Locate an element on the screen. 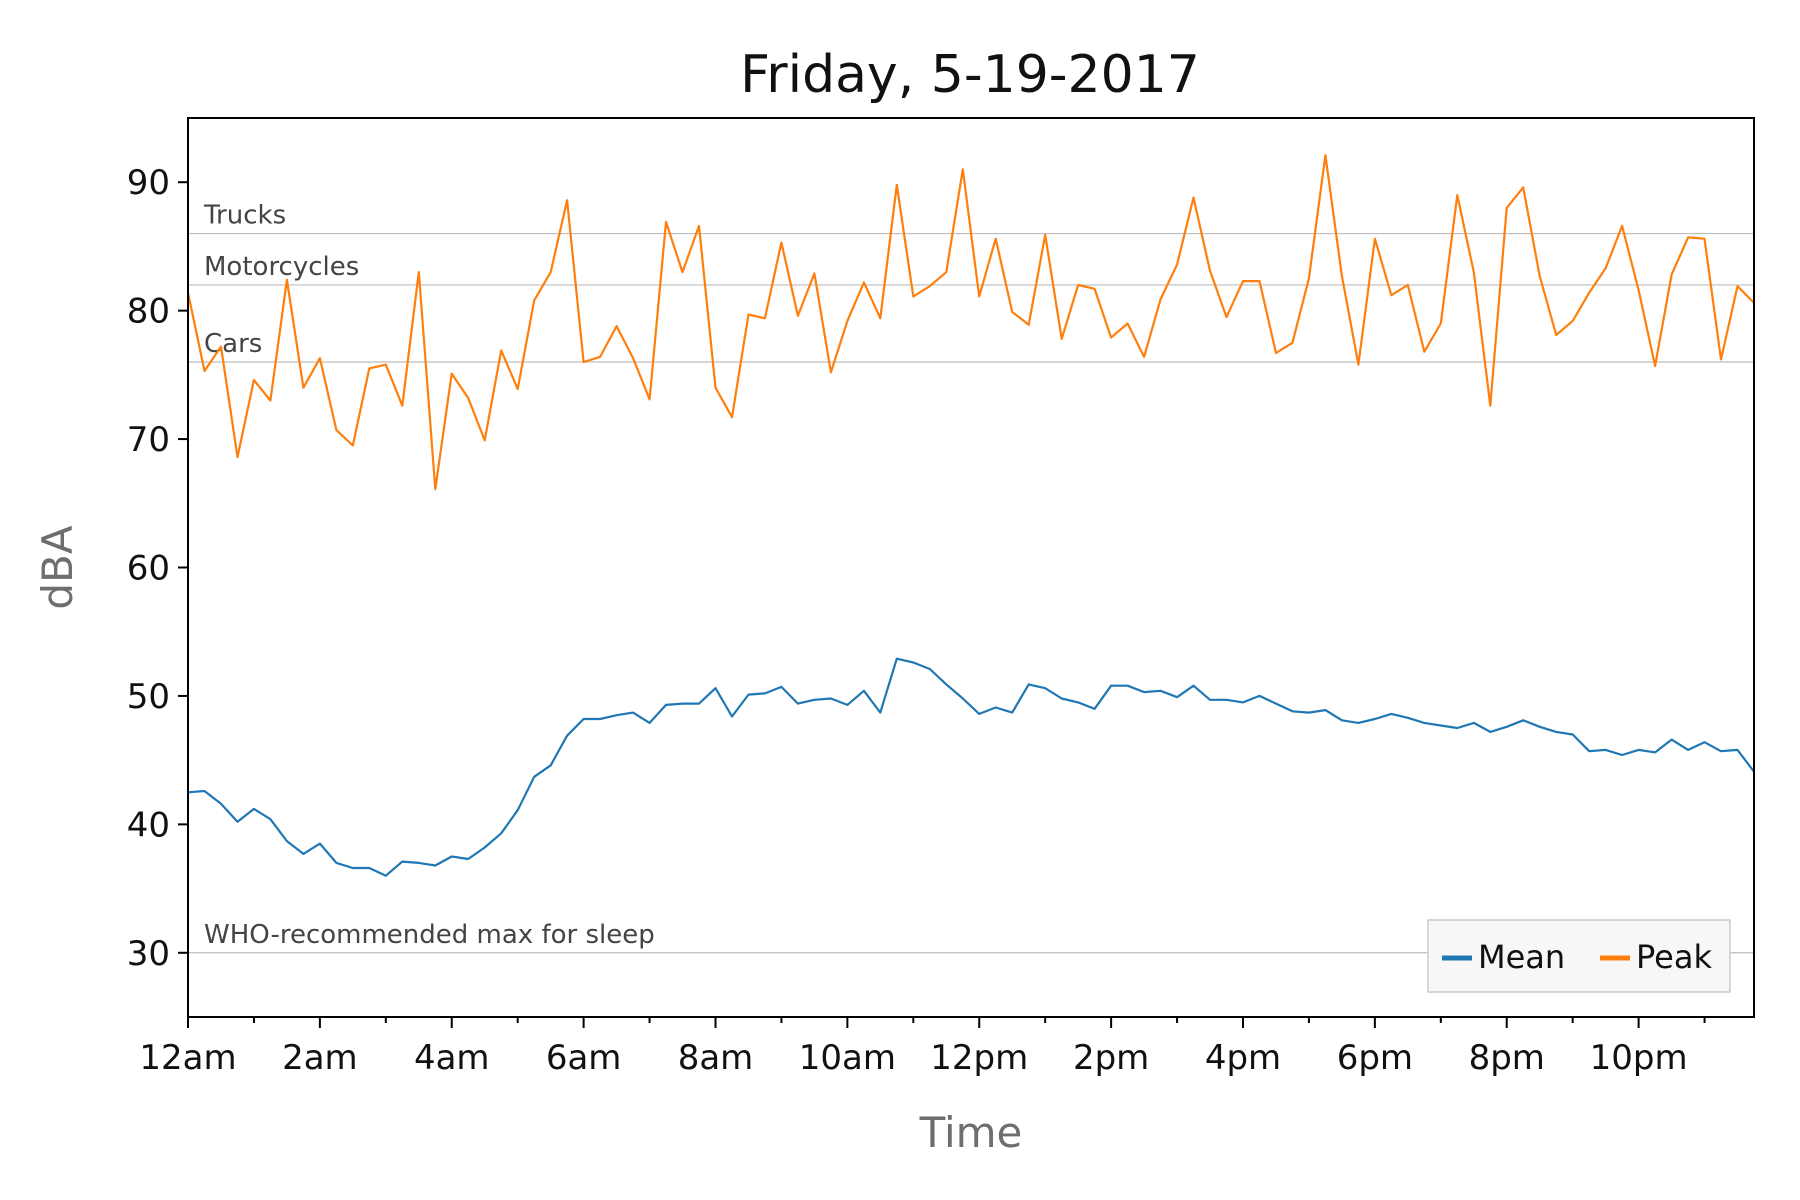  reference-line-label: Cars is located at coordinates (233, 344).